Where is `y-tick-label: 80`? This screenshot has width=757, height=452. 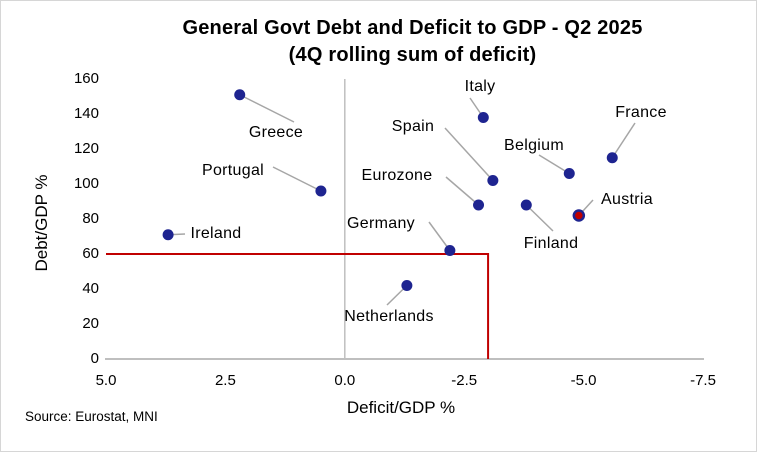
y-tick-label: 80 is located at coordinates (90, 218).